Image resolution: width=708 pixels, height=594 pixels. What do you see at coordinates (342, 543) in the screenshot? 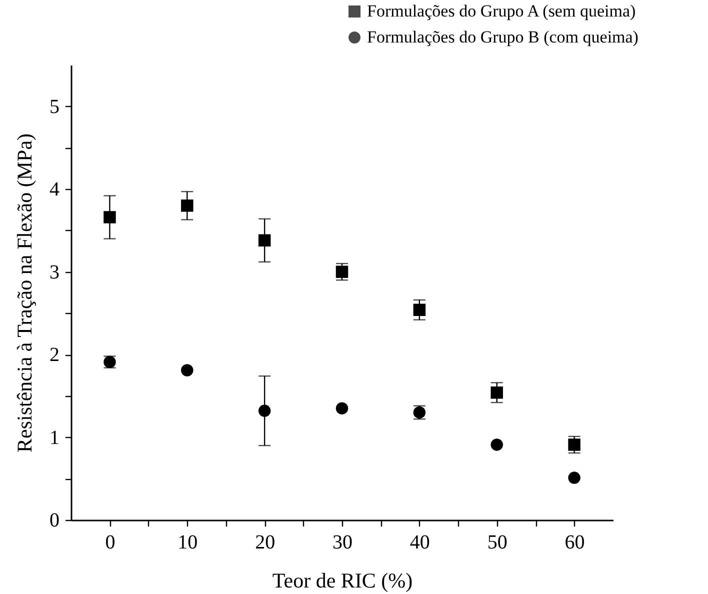
I see `x-tick-label: 30` at bounding box center [342, 543].